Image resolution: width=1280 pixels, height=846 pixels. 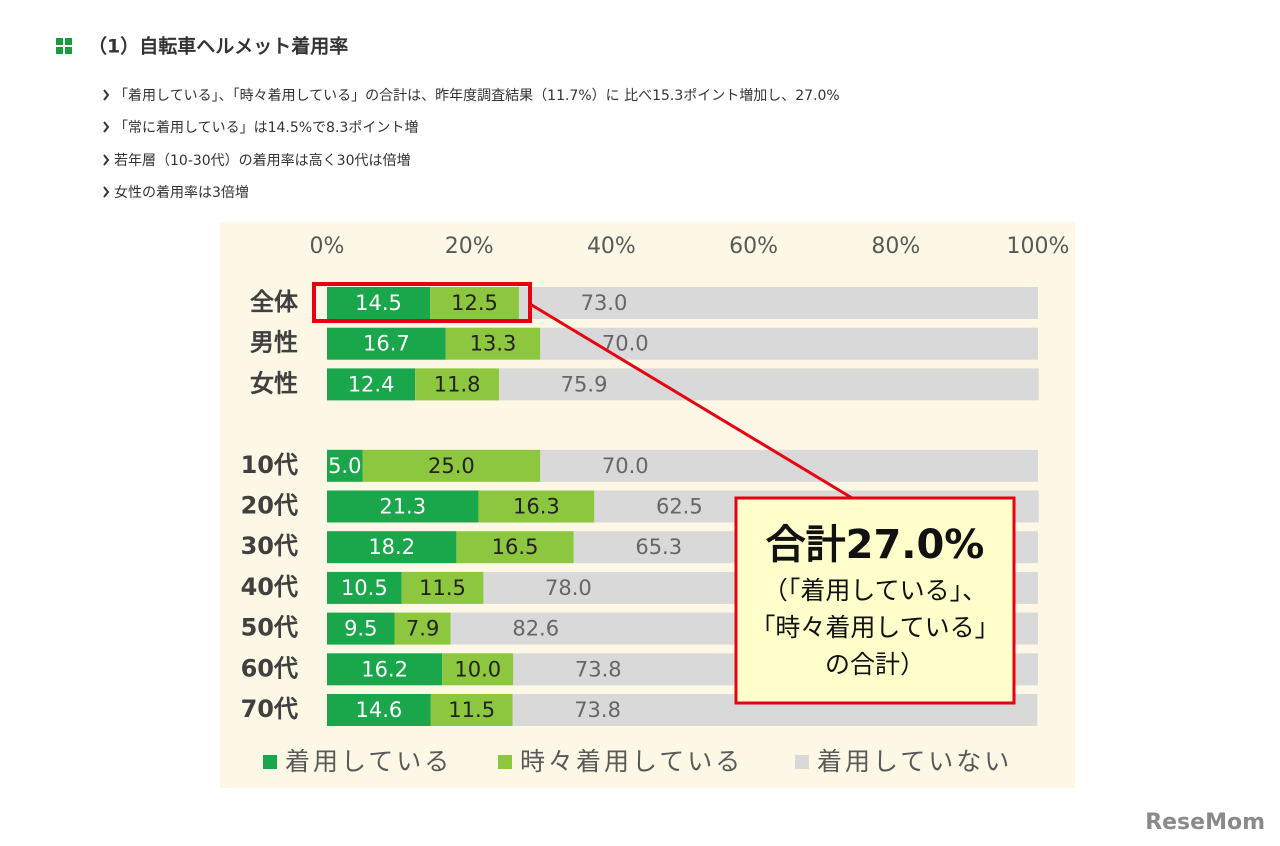 I want to click on value-label: 82.6, so click(x=535, y=629).